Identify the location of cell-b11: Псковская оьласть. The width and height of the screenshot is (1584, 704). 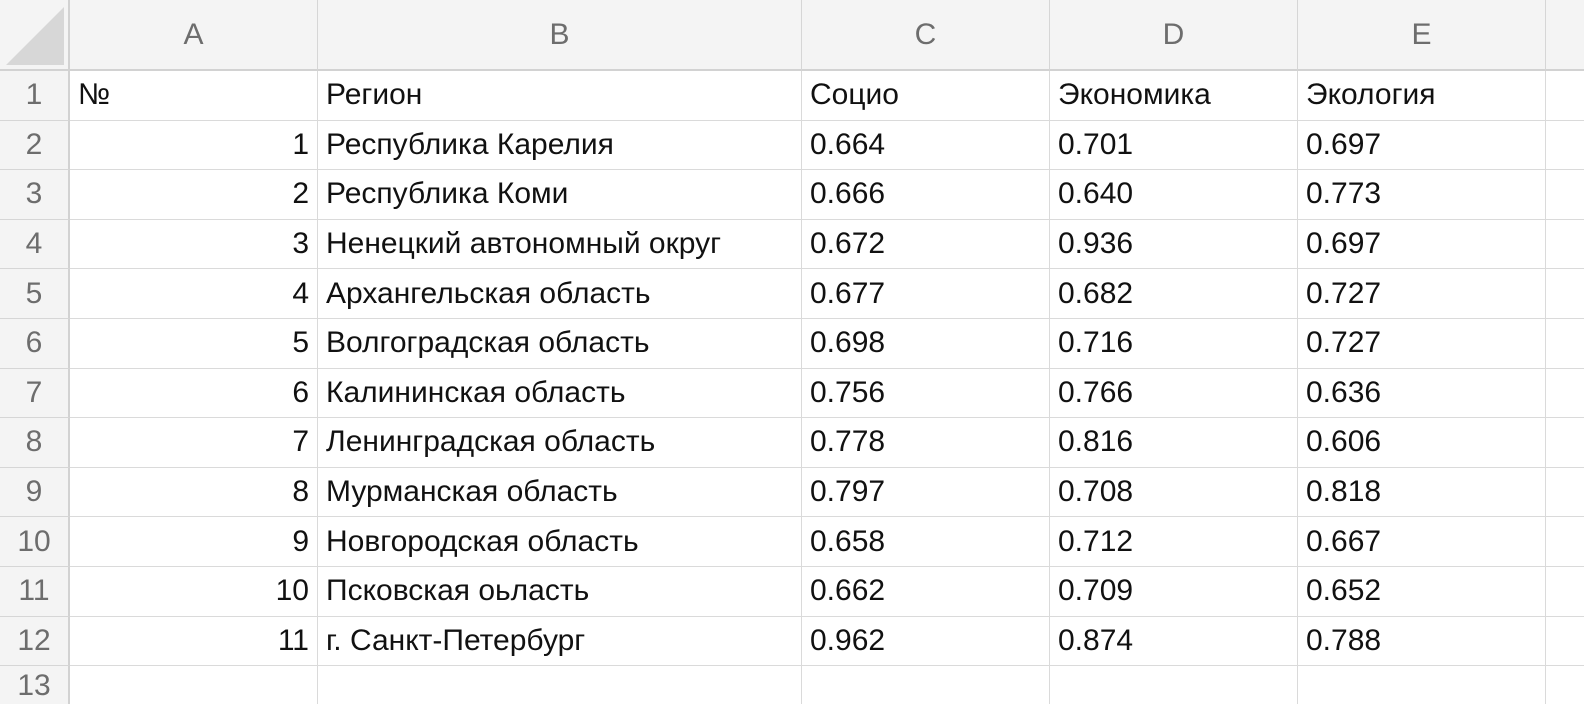
(560, 591).